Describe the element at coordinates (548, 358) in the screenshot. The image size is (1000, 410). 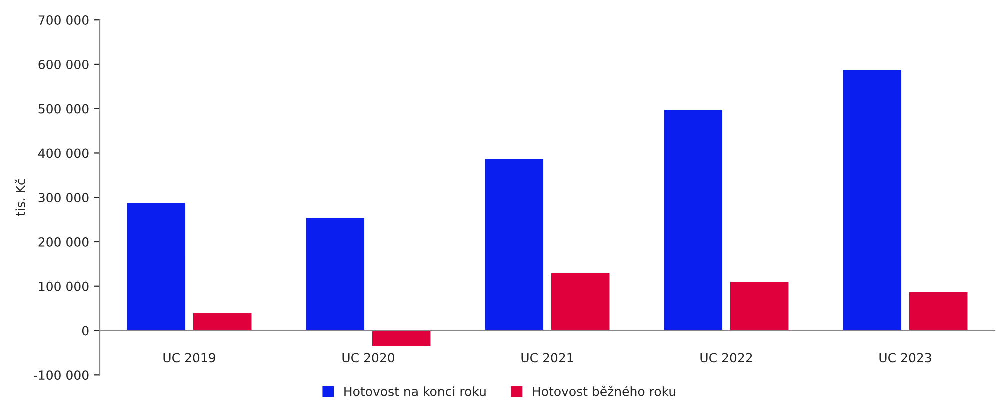
I see `x-tick-label: UC 2021` at that location.